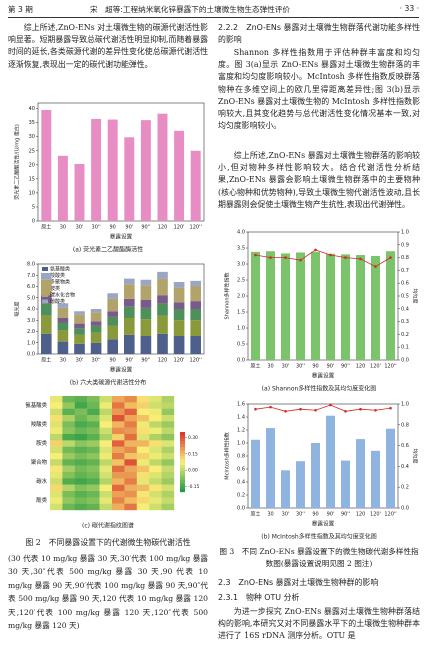 The image size is (427, 668). Describe the element at coordinates (190, 9) in the screenshot. I see `running-title: 宋 超等:工程纳米氧化锌暴露下的土壤微生物生态弹性评价` at that location.